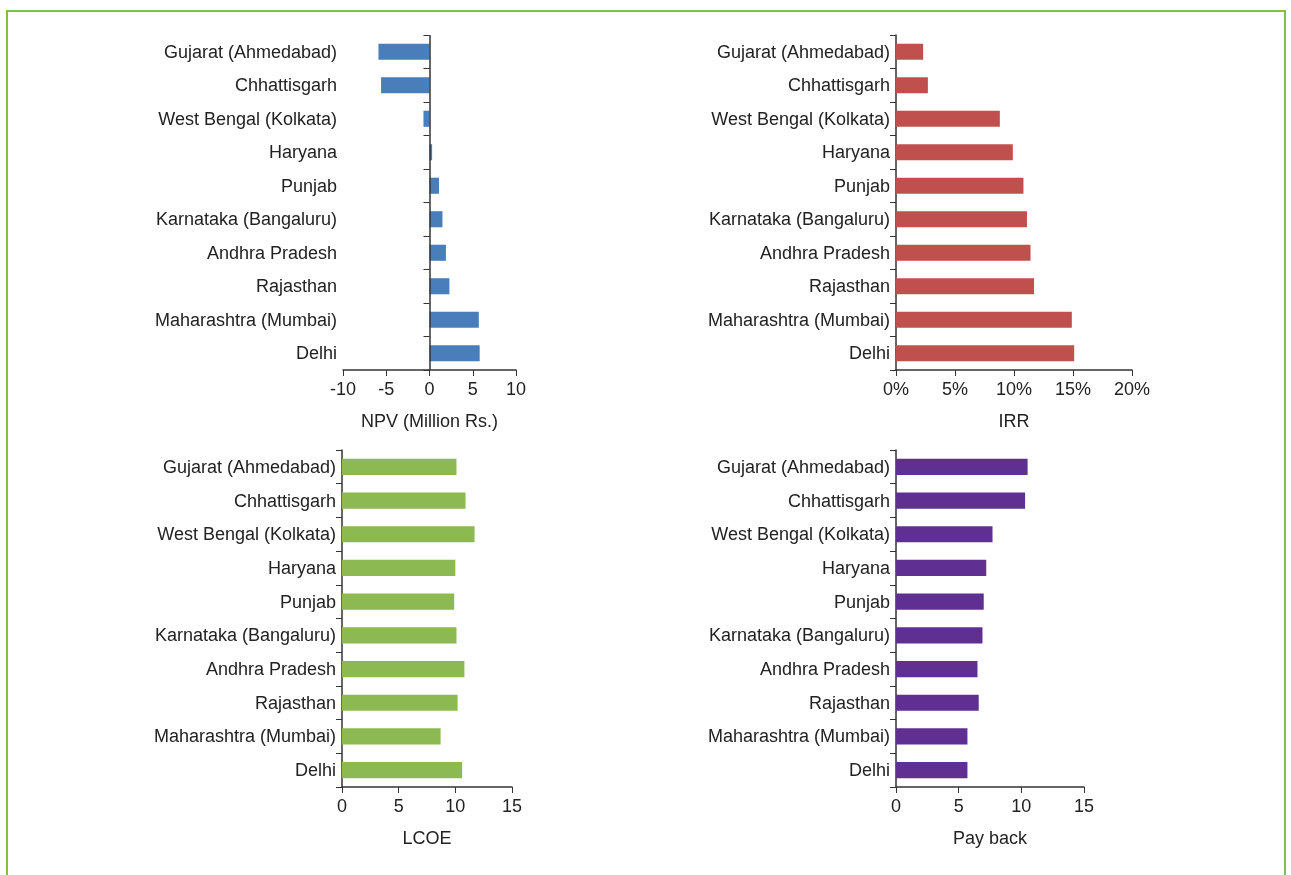  I want to click on x-tick-label: 10%, so click(1014, 389).